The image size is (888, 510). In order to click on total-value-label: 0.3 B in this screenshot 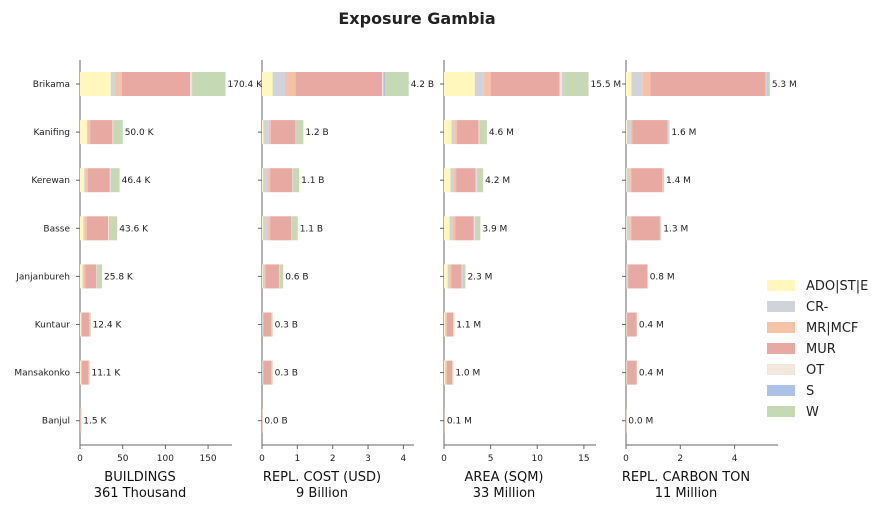, I will do `click(286, 326)`.